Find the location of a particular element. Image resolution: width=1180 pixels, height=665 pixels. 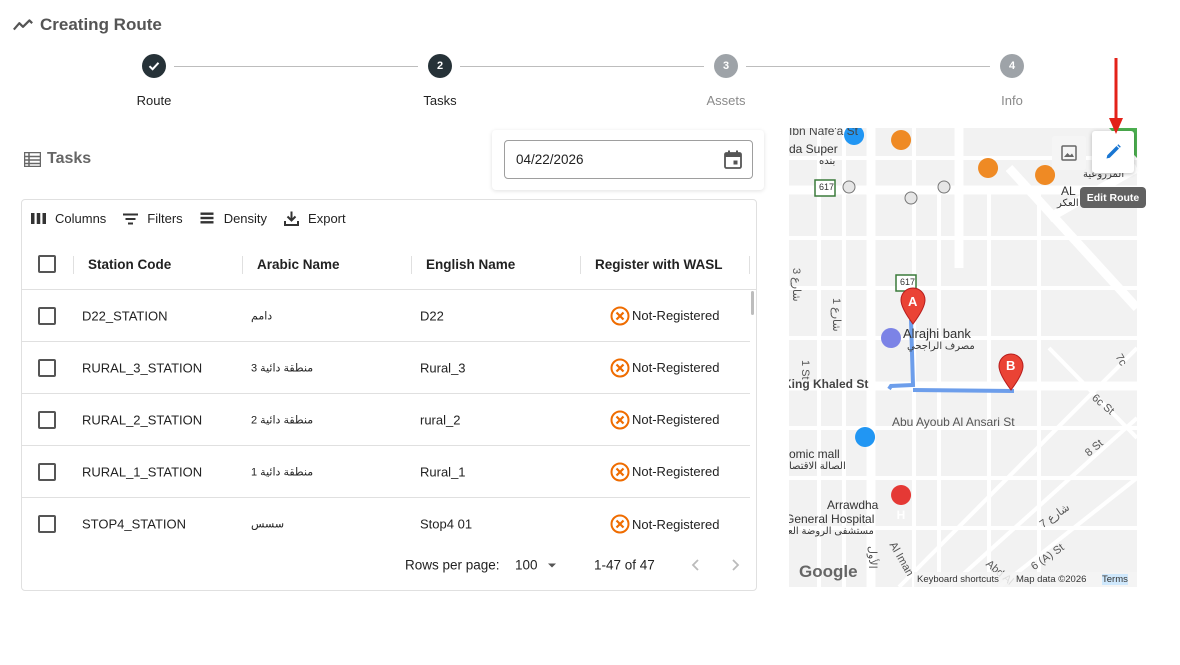

cell-station-code: D22_STATION is located at coordinates (125, 315).